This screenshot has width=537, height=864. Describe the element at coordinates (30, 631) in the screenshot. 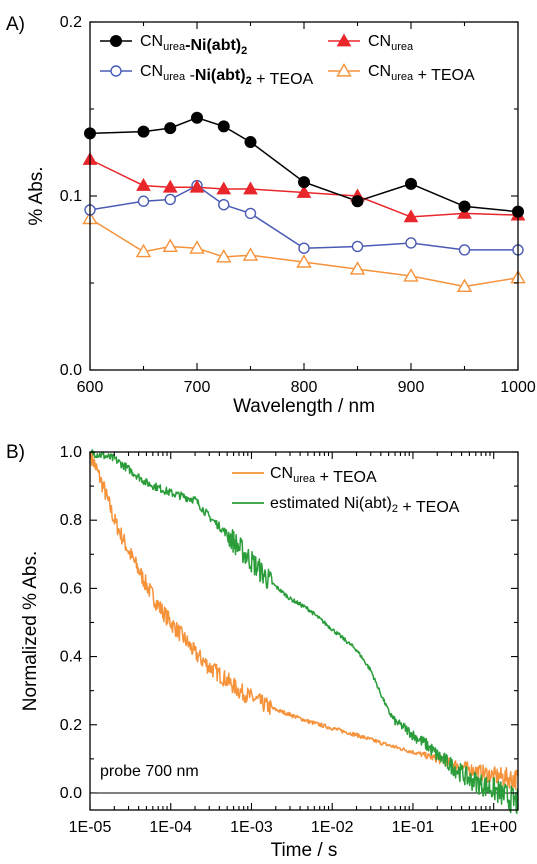

I see `panel-b-y-axis-label: Normalized % Abs.` at that location.